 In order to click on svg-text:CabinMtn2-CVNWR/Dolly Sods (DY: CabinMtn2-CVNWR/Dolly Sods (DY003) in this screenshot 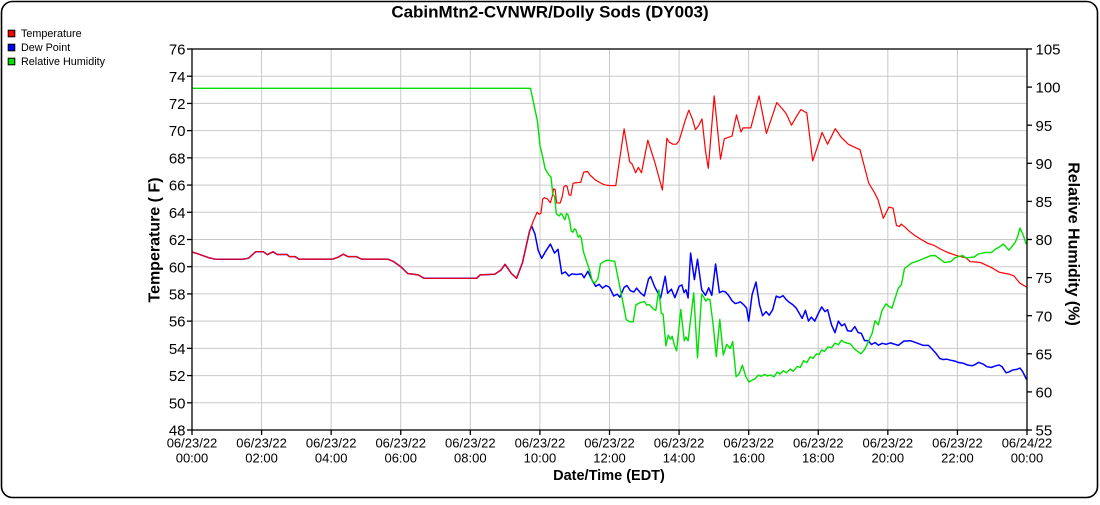, I will do `click(549, 11)`.